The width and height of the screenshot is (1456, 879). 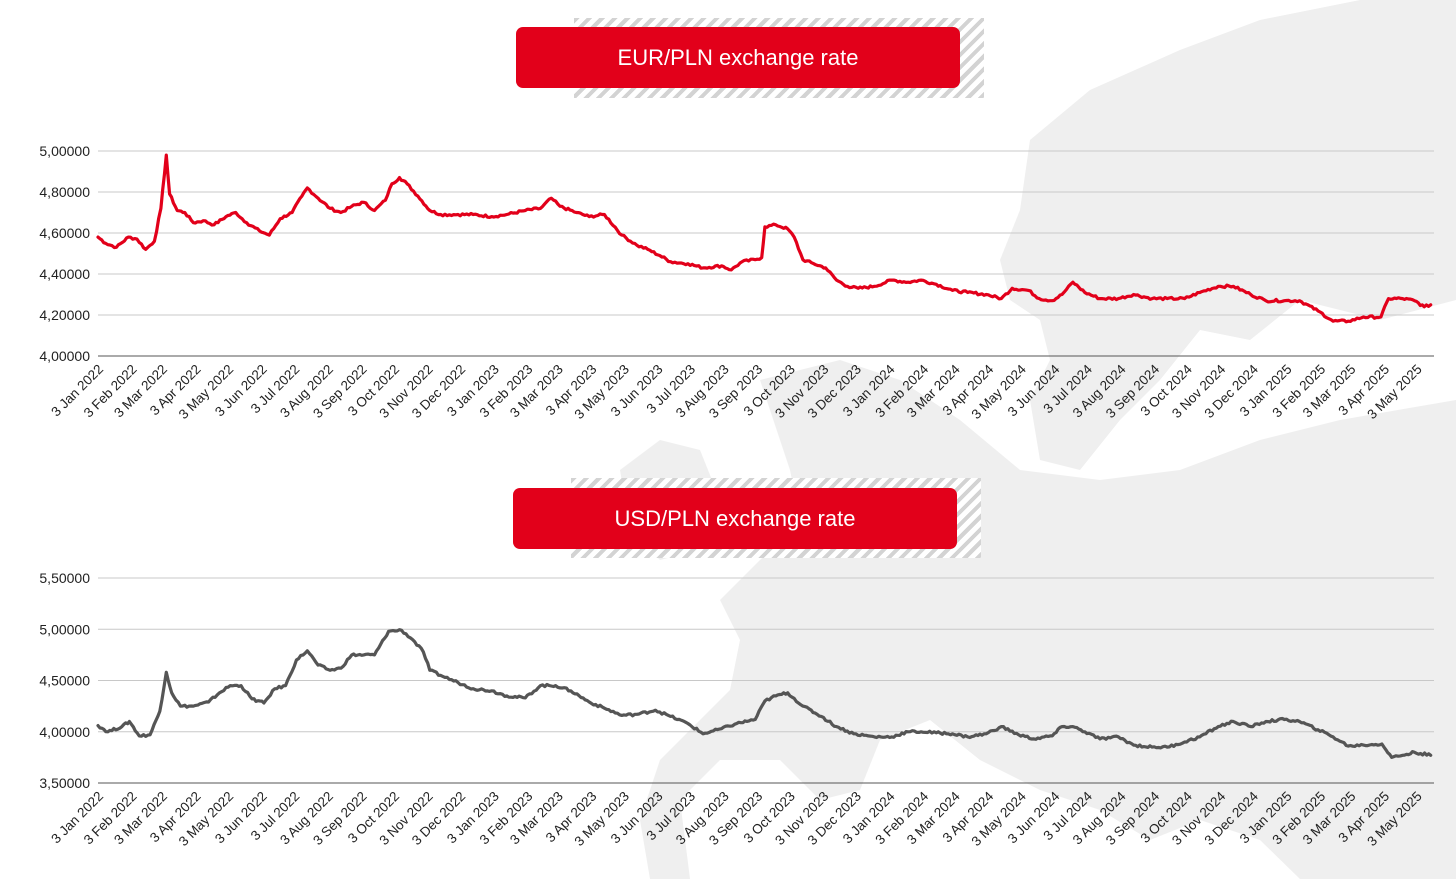 What do you see at coordinates (735, 518) in the screenshot?
I see `usd-chart-title: USD/PLN exchange rate` at bounding box center [735, 518].